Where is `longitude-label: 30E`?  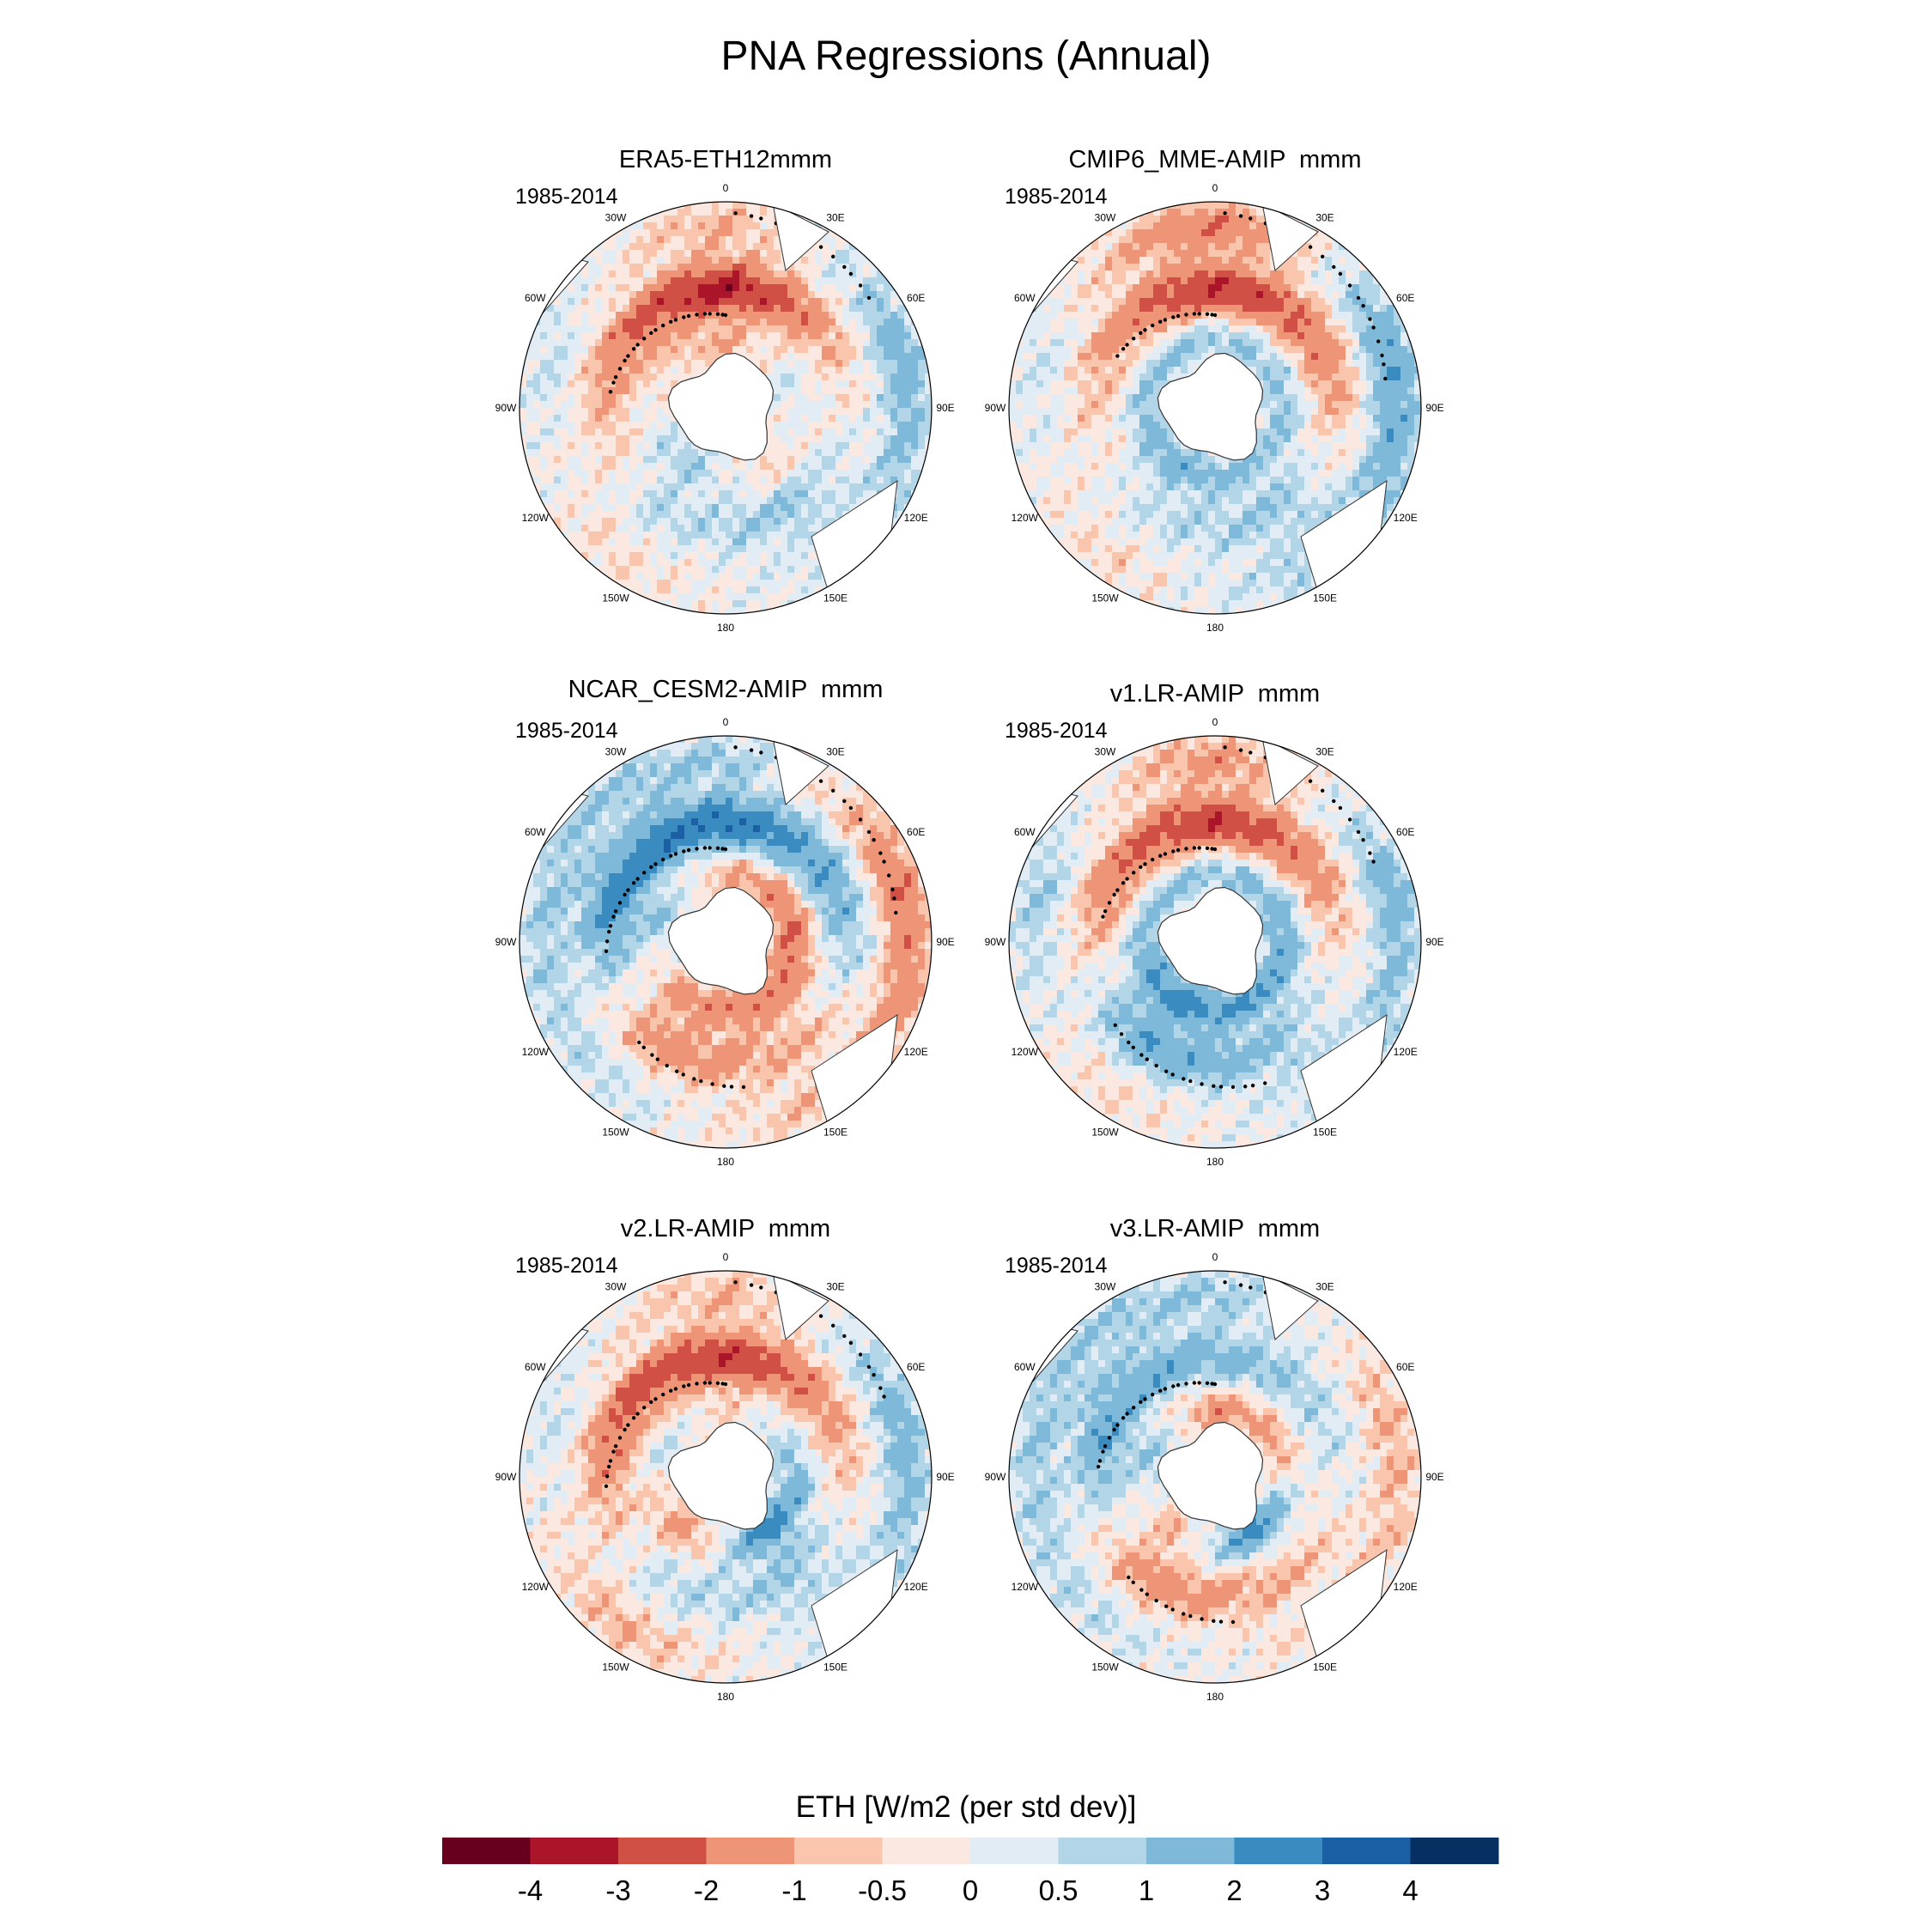 longitude-label: 30E is located at coordinates (835, 217).